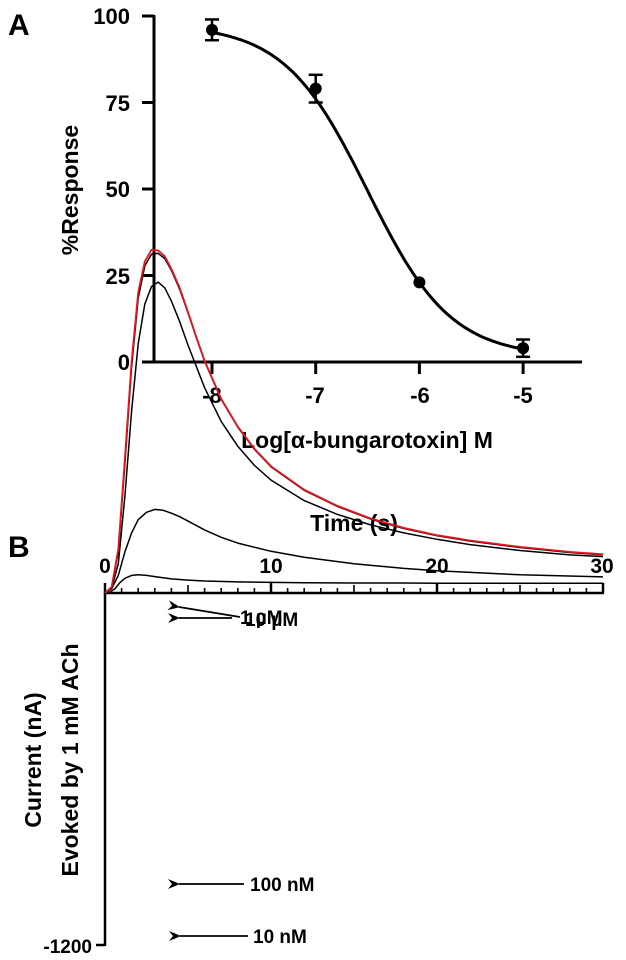  Describe the element at coordinates (523, 395) in the screenshot. I see `a-xtick-label-neg5: -5` at that location.